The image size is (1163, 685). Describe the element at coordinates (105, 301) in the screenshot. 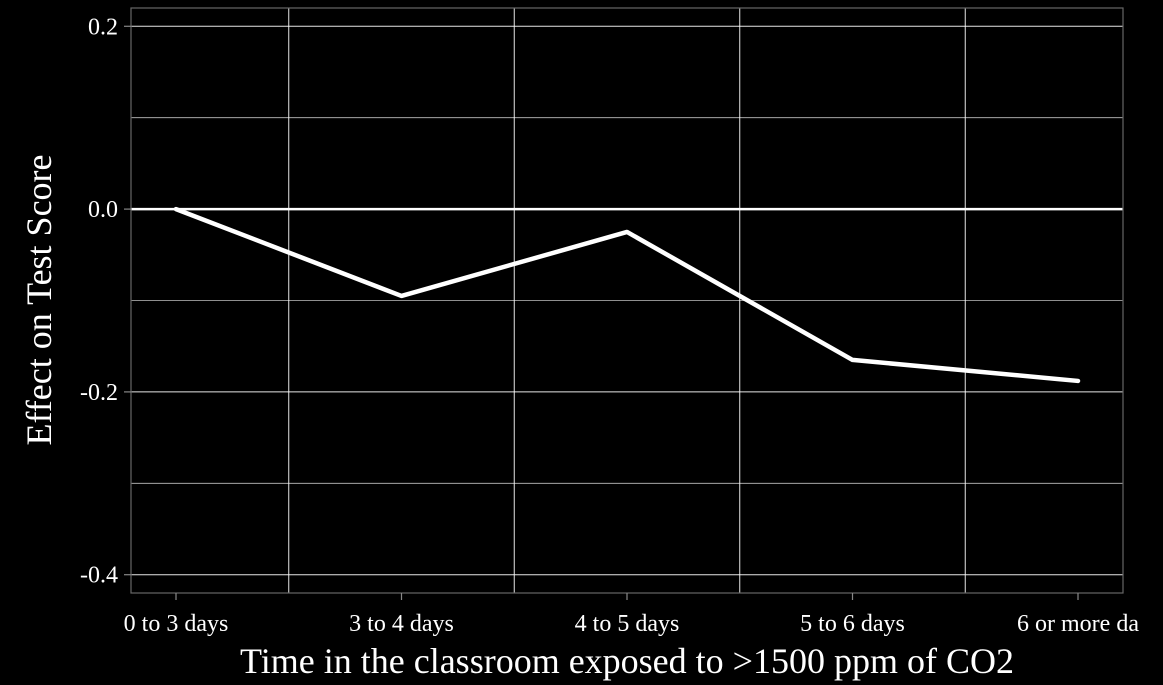

I see `y-tick-labels: 0.2 0.0 -0.2 -0.4` at that location.